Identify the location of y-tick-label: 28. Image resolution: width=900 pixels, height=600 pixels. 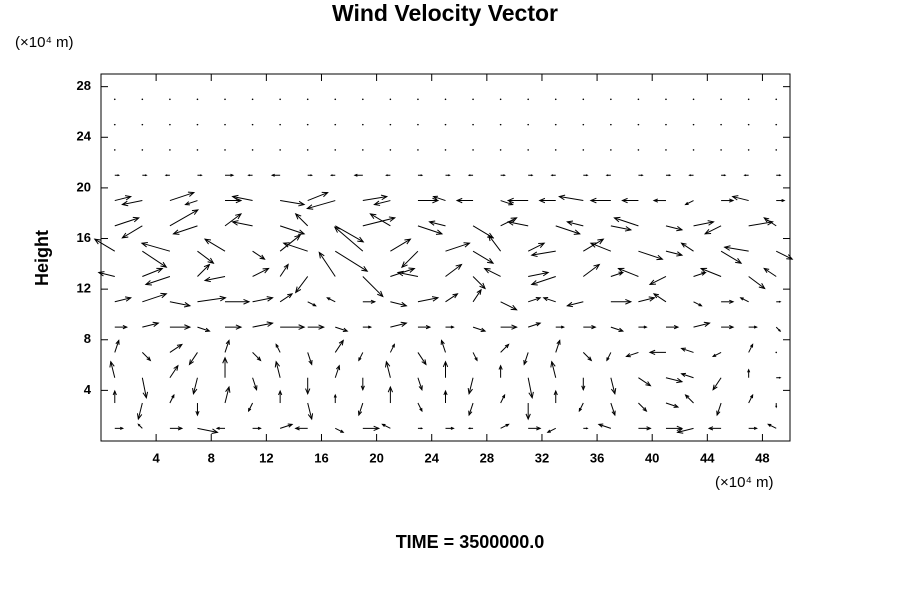
(84, 85).